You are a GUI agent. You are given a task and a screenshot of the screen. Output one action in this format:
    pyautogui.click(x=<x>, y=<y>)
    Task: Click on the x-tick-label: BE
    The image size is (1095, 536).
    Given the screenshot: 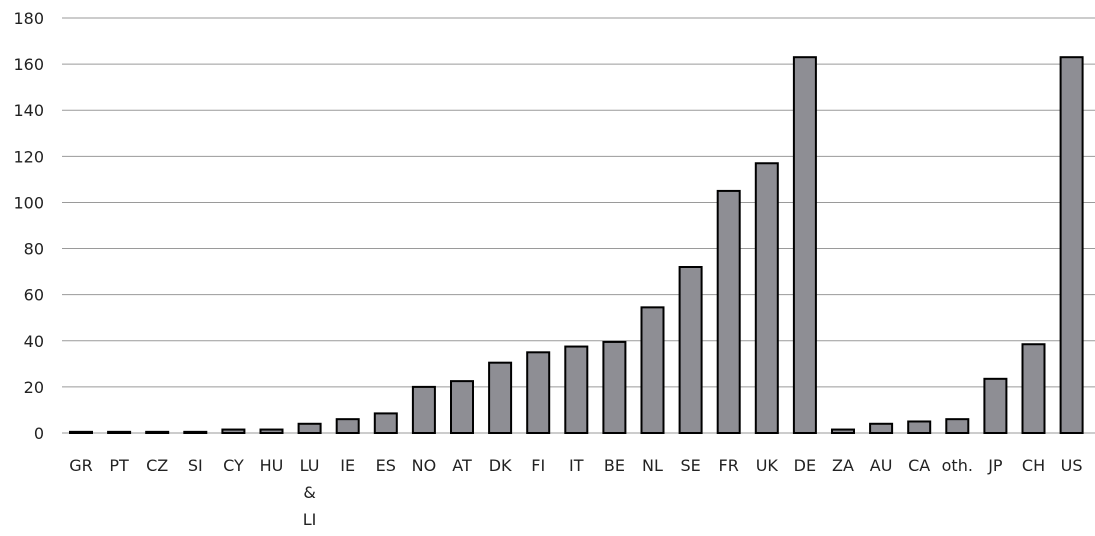 What is the action you would take?
    pyautogui.click(x=614, y=465)
    